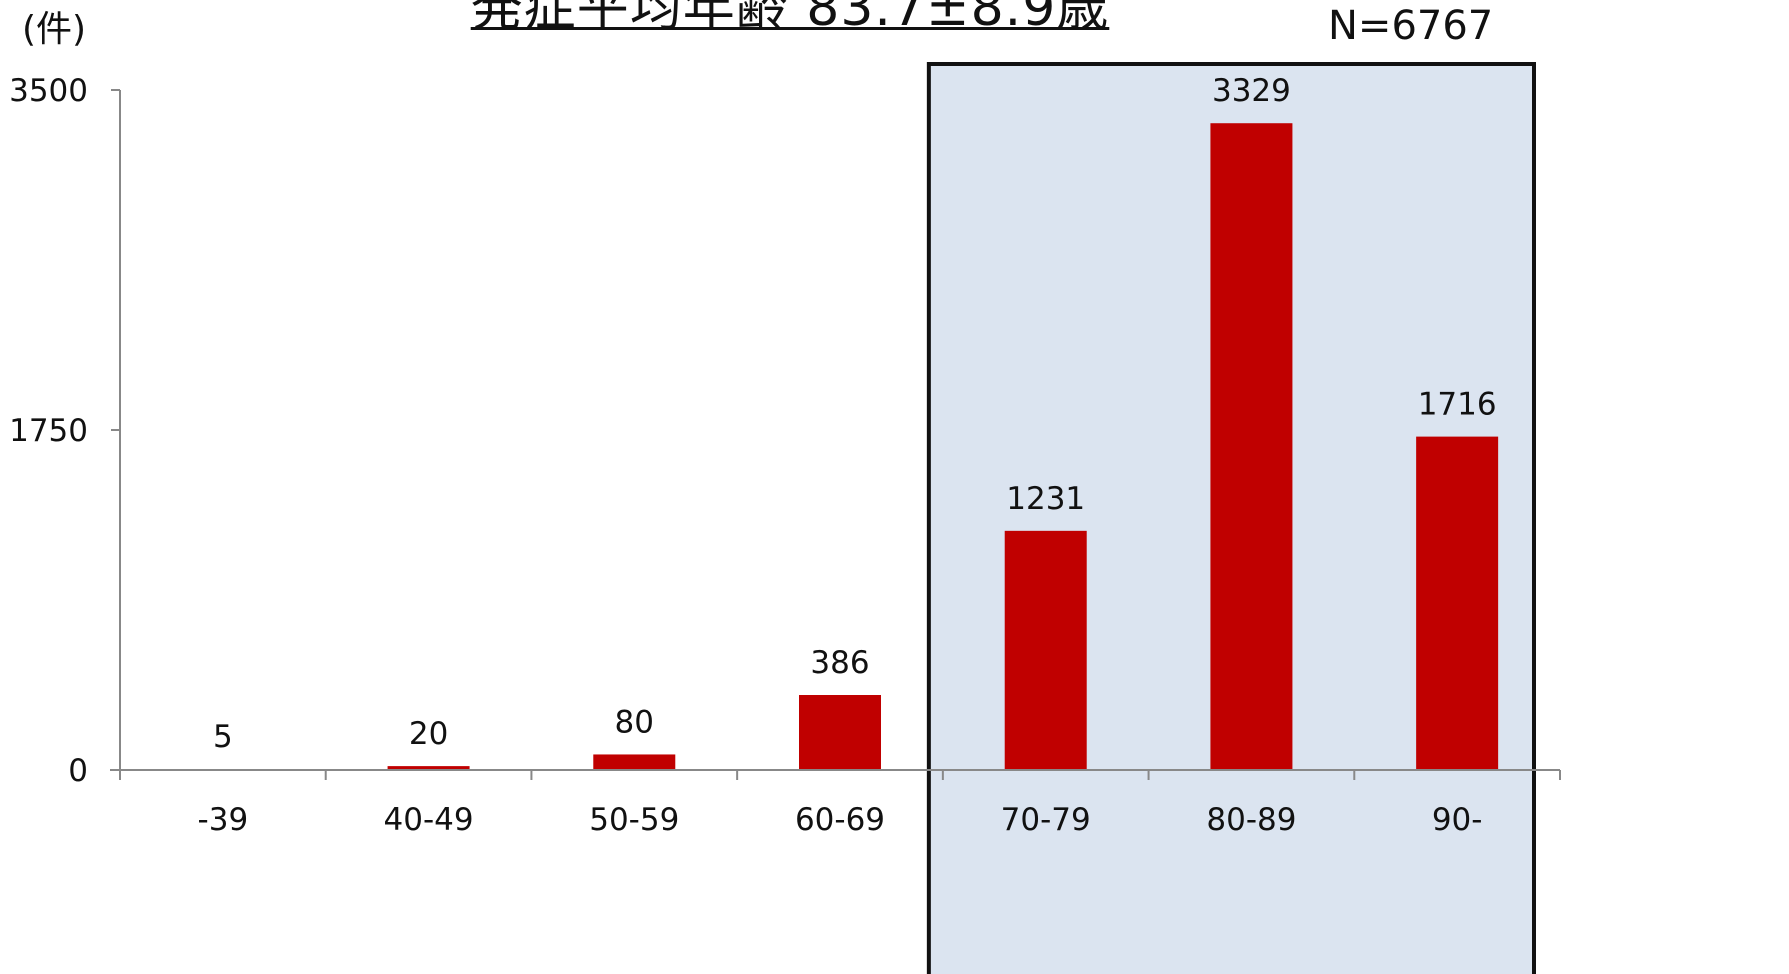  I want to click on y-axis-unit-label: (件), so click(54, 29).